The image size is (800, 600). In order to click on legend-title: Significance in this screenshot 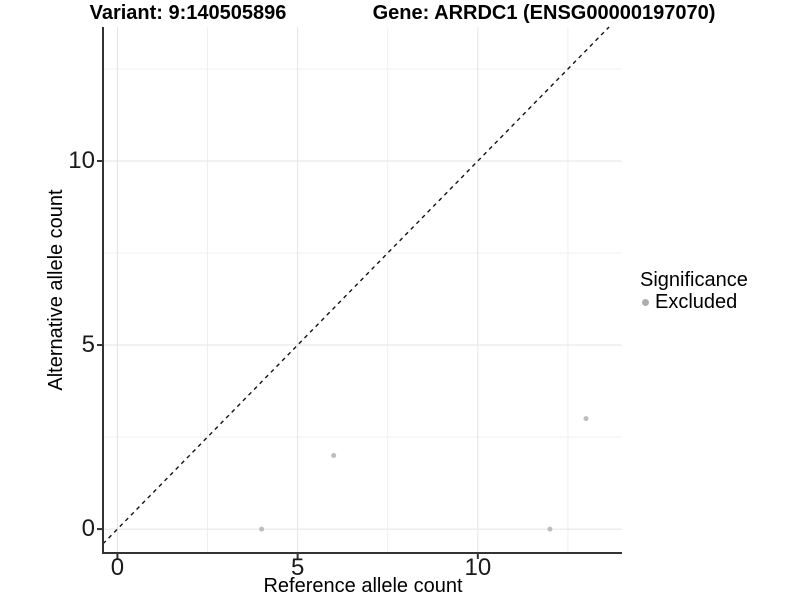, I will do `click(694, 280)`.